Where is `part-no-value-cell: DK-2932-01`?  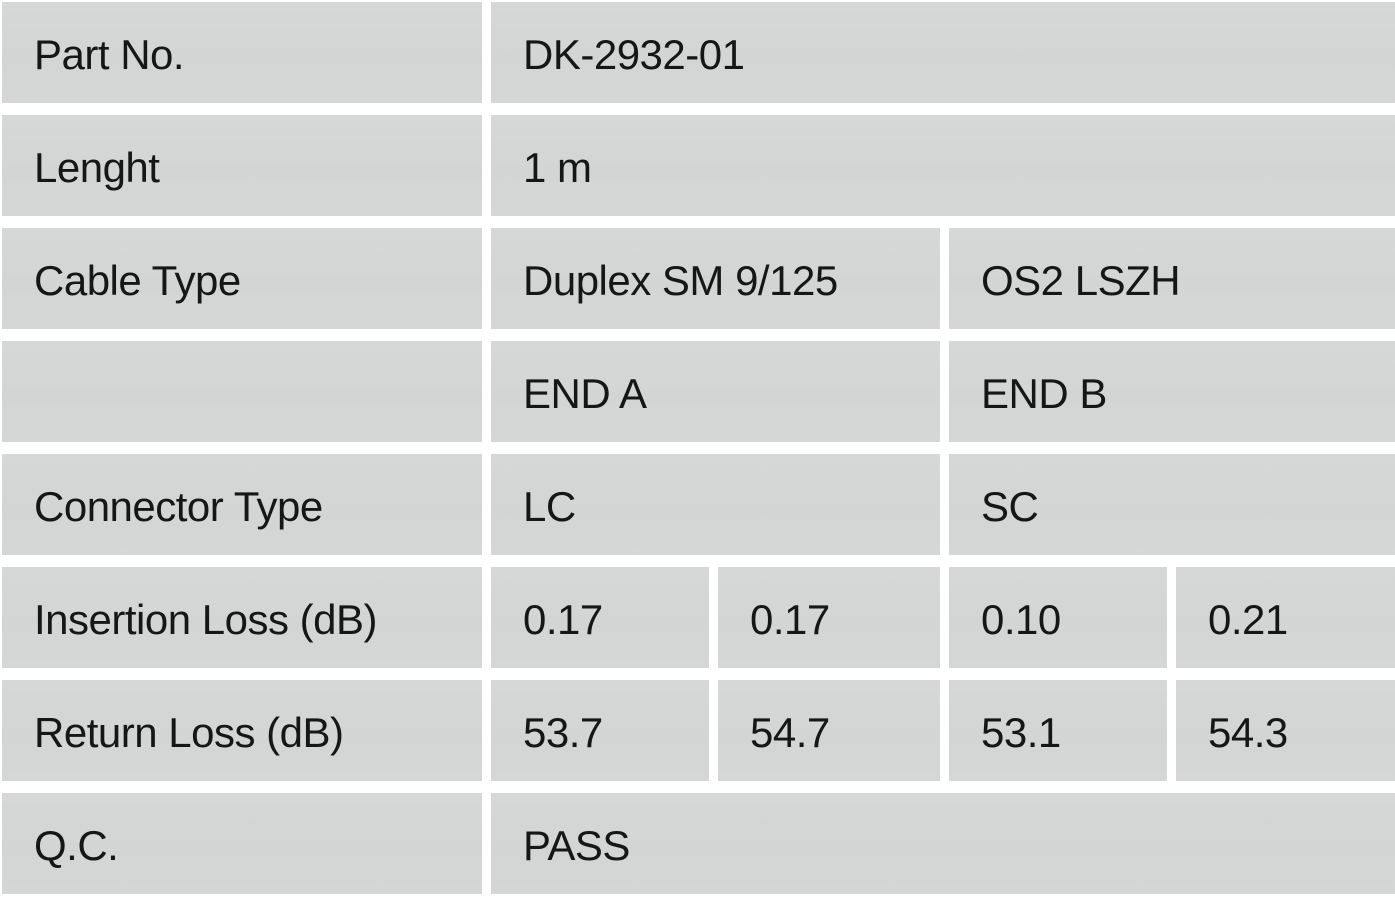 part-no-value-cell: DK-2932-01 is located at coordinates (943, 52).